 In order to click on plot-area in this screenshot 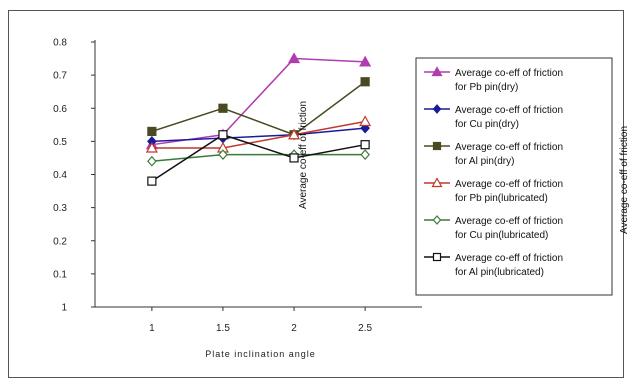, I will do `click(258, 119)`.